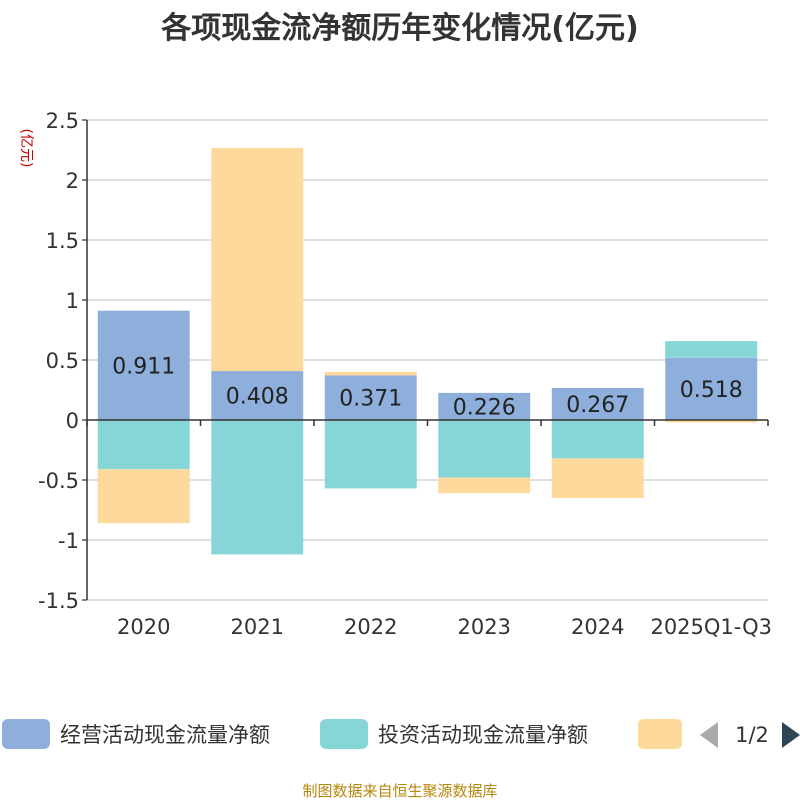 This screenshot has width=800, height=800. I want to click on bar-operating-2024, so click(597, 403).